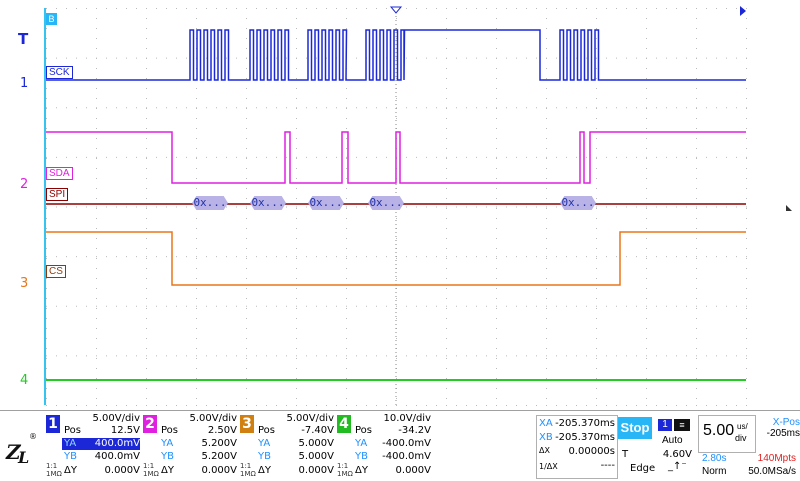 This screenshot has height=481, width=800. What do you see at coordinates (59, 72) in the screenshot?
I see `ch1-label: SCK` at bounding box center [59, 72].